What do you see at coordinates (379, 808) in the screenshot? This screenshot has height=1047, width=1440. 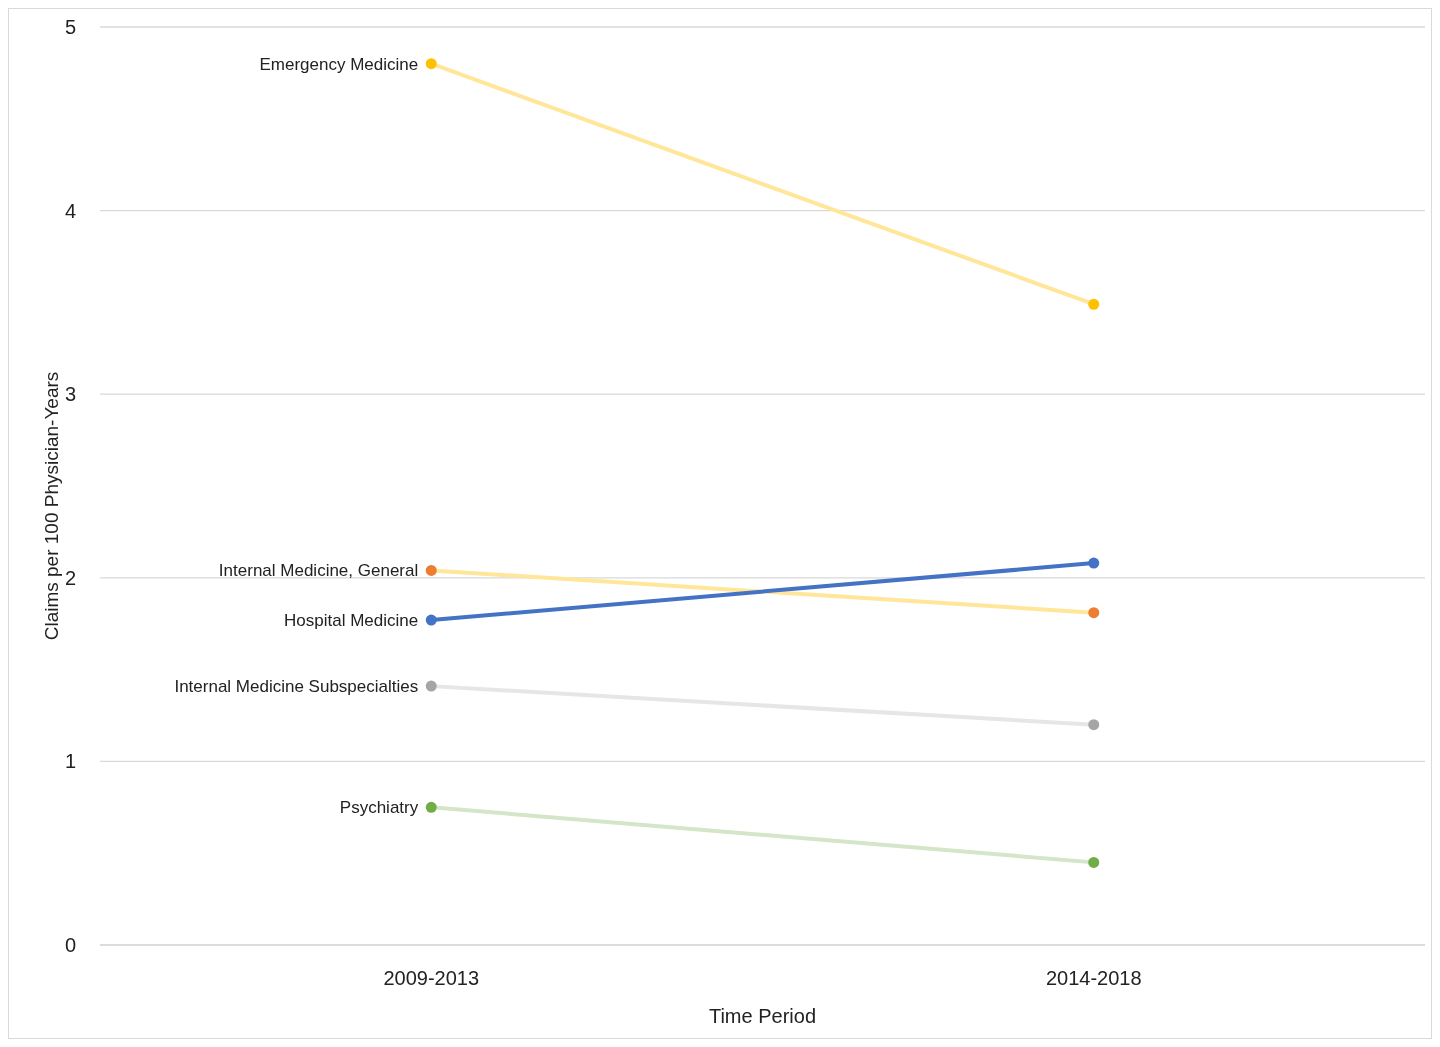 I see `series-label: Psychiatry` at bounding box center [379, 808].